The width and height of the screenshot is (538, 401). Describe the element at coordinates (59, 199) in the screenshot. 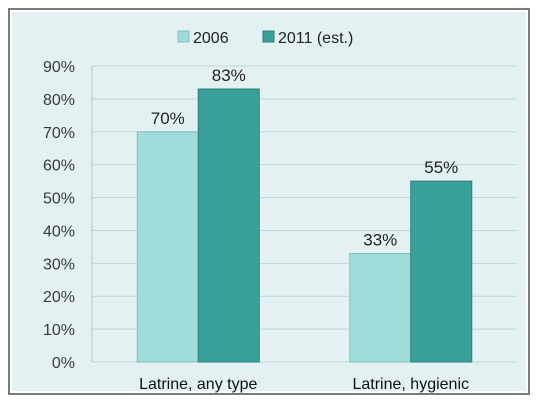

I see `y-tick-label: 50%` at that location.